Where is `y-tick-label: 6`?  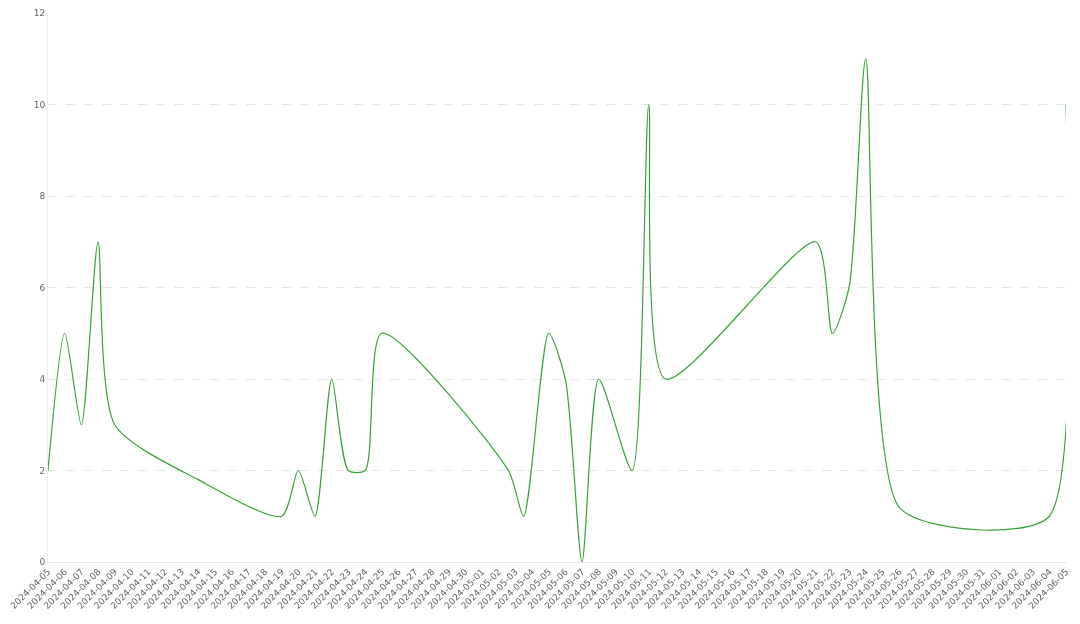 y-tick-label: 6 is located at coordinates (42, 287).